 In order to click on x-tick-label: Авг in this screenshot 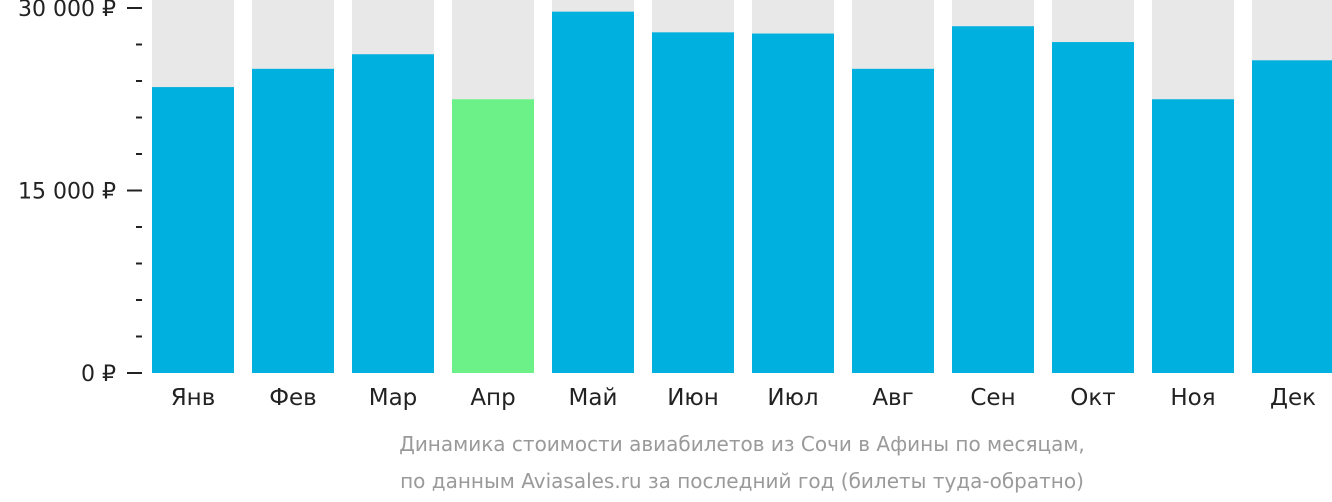, I will do `click(892, 398)`.